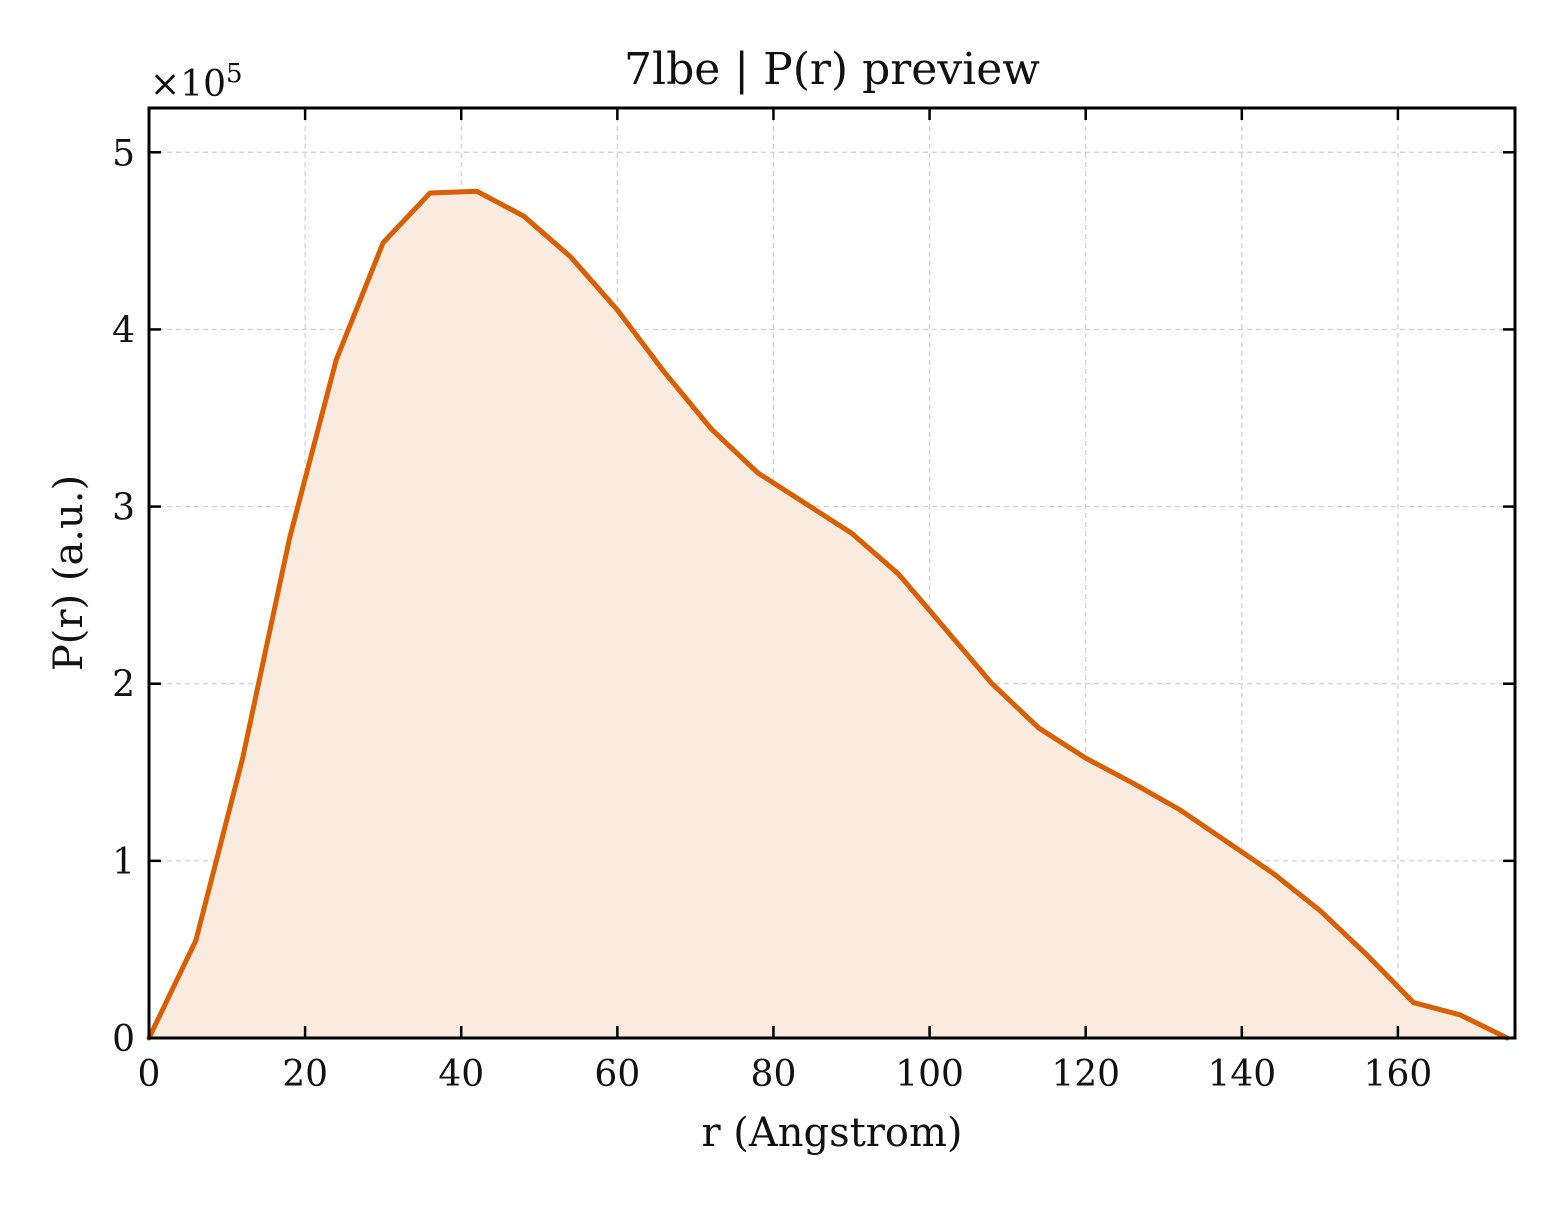  Describe the element at coordinates (69, 573) in the screenshot. I see `y-axis-label: P(r) (a.u.)` at that location.